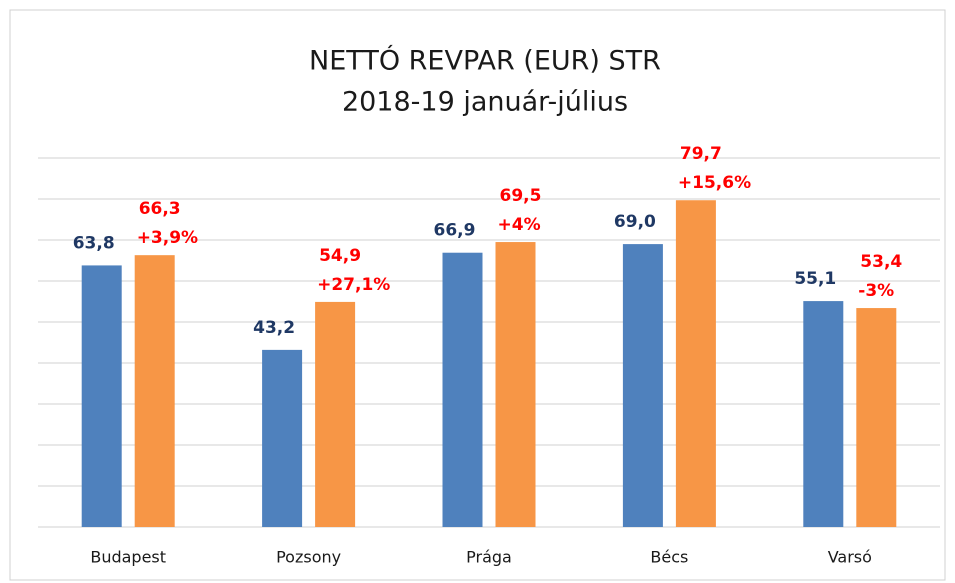 The image size is (955, 583). I want to click on change-label: +4%, so click(519, 225).